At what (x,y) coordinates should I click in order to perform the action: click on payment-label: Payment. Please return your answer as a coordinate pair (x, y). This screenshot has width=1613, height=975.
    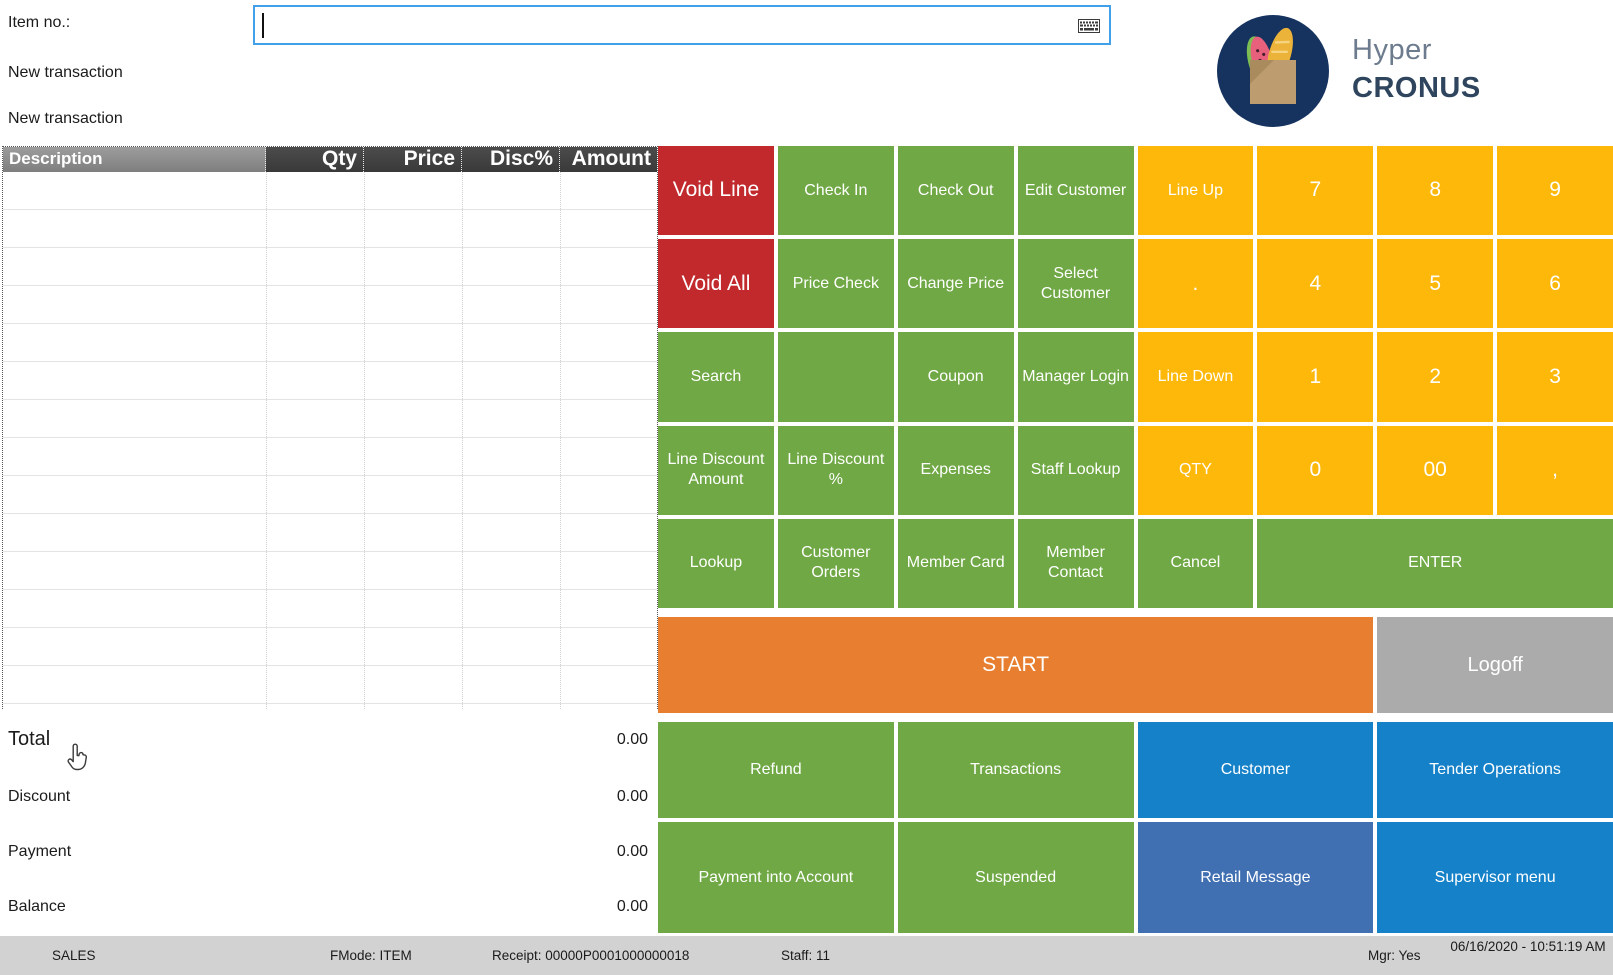
    Looking at the image, I should click on (40, 851).